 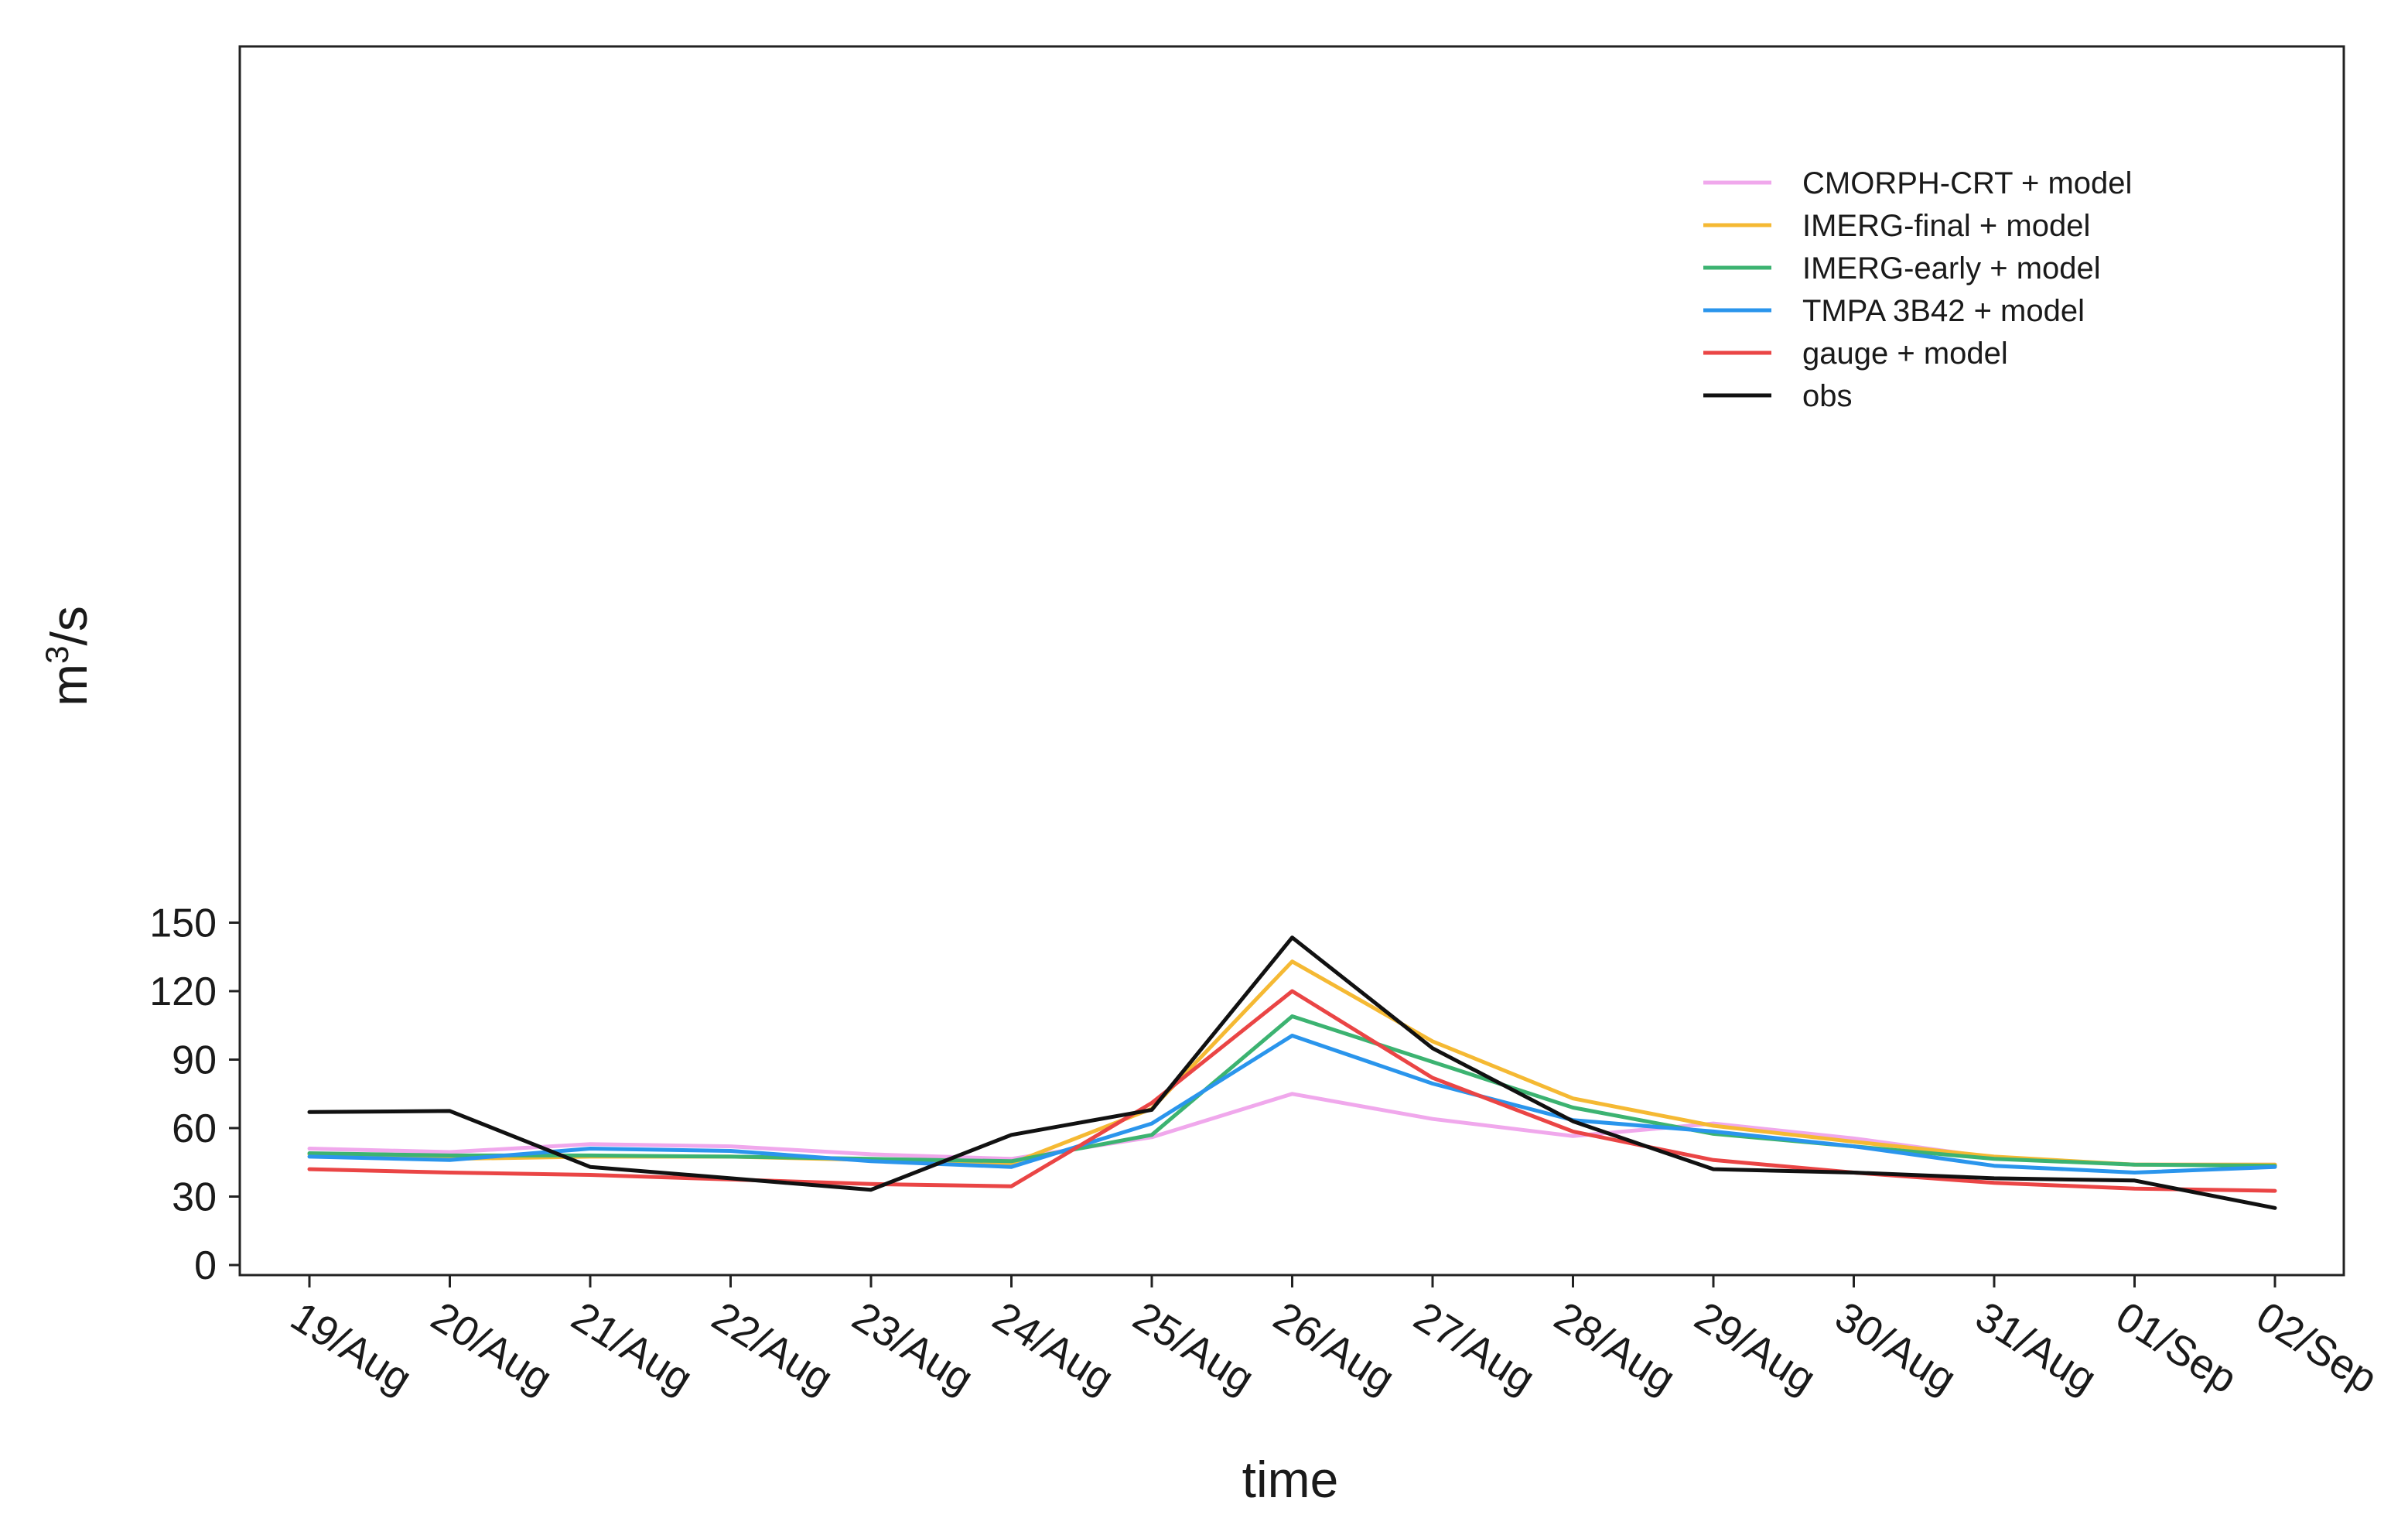 I want to click on series-lines, so click(x=1292, y=1072).